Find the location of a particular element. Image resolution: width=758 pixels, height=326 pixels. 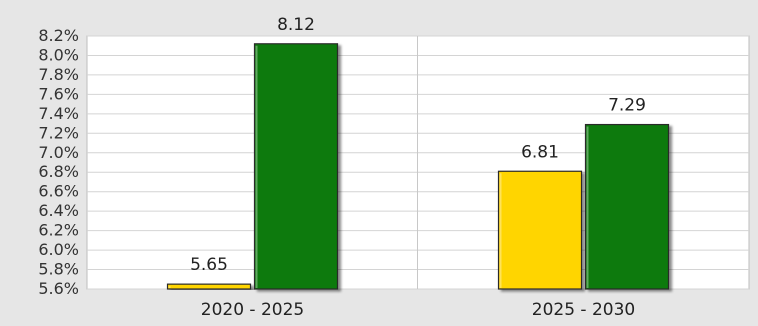

y-tick-label: 7.0% is located at coordinates (58, 152).